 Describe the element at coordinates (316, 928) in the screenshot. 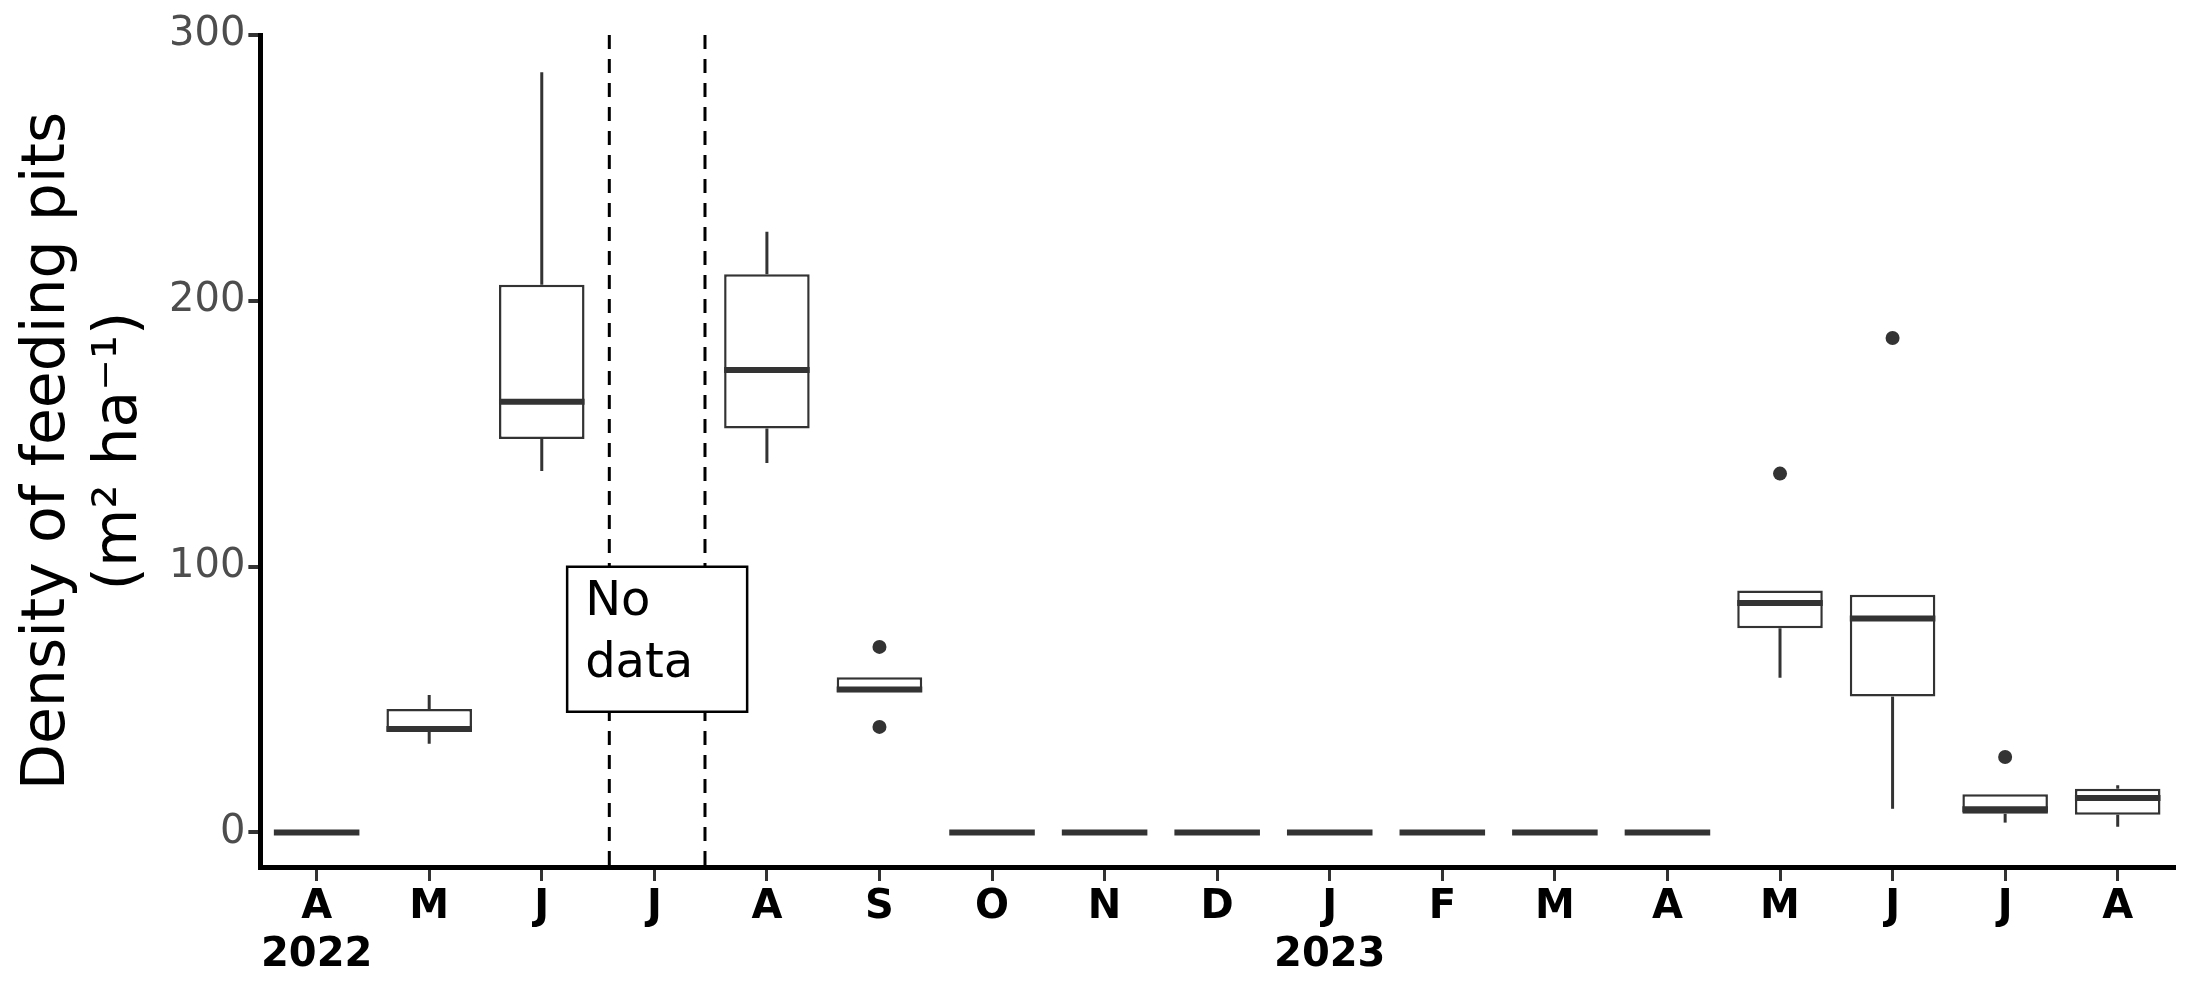

I see `x-tick-label: A 2022` at that location.